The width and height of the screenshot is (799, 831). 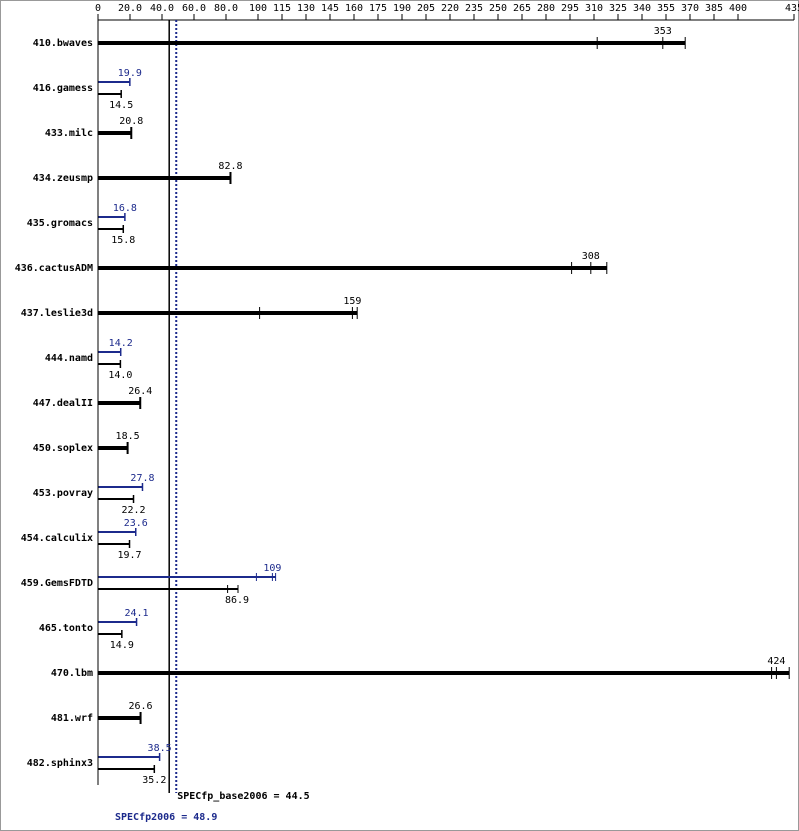 What do you see at coordinates (237, 600) in the screenshot?
I see `value-label: 86.9` at bounding box center [237, 600].